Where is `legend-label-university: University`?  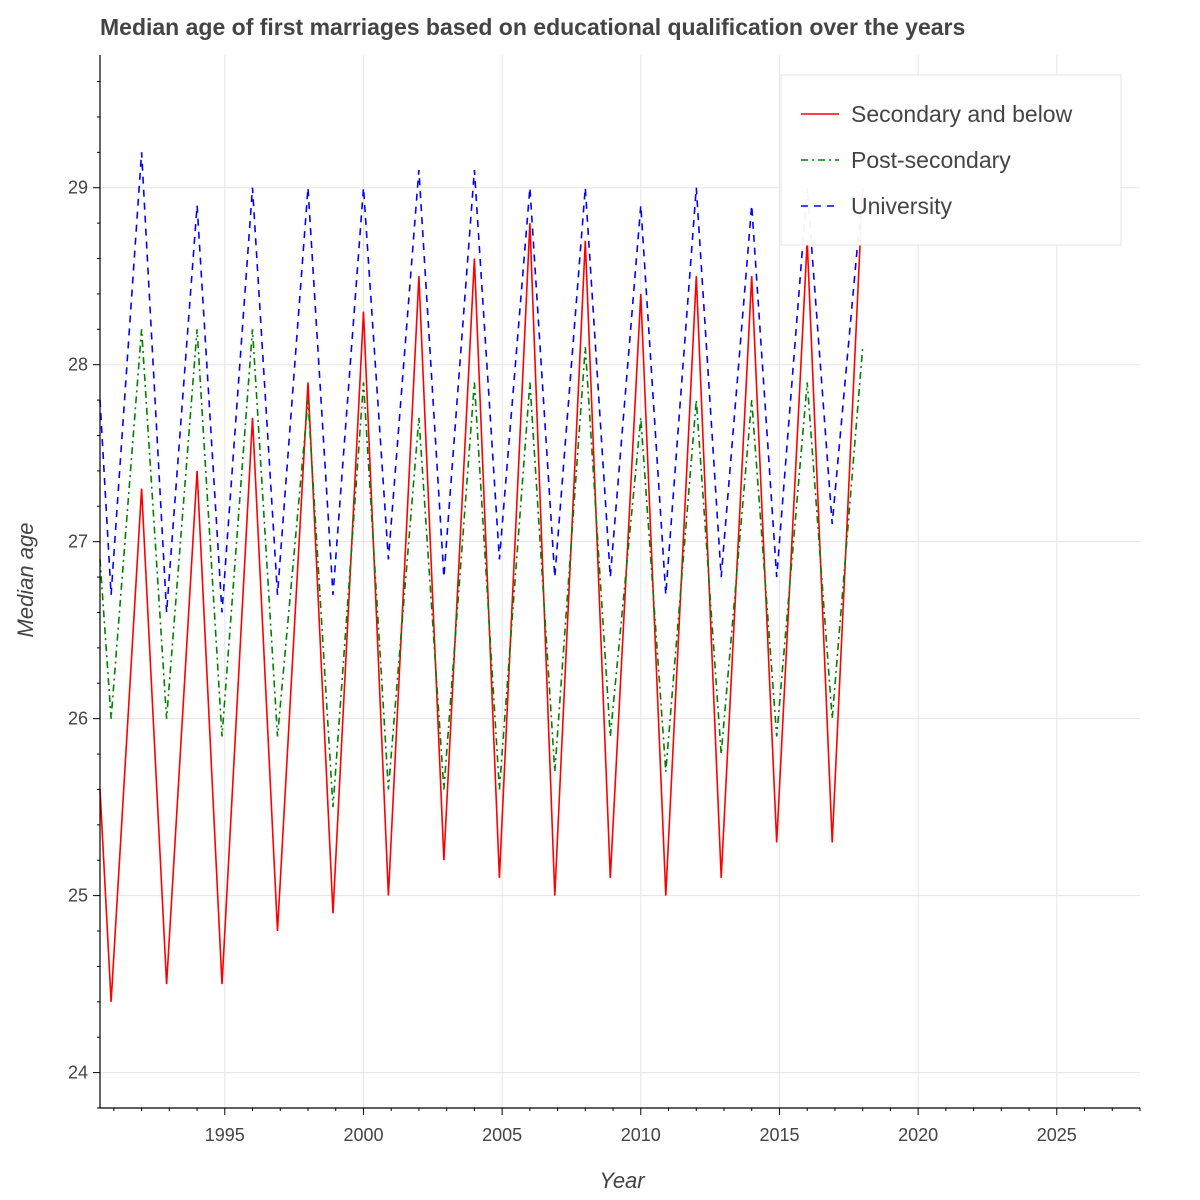 legend-label-university: University is located at coordinates (901, 206).